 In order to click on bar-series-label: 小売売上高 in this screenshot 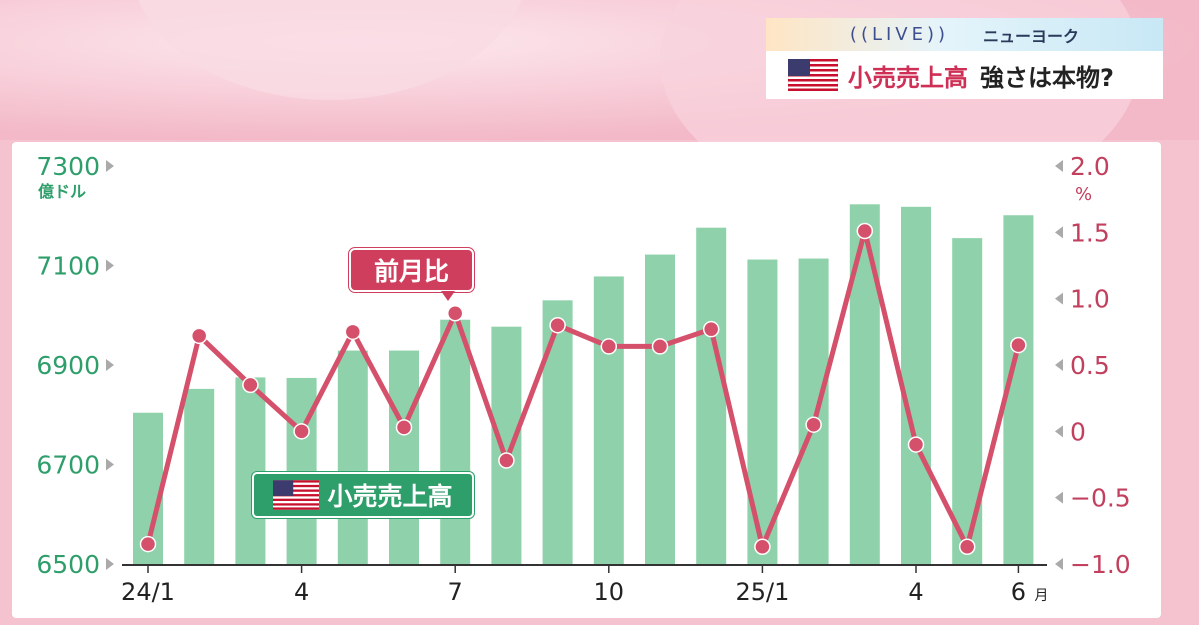, I will do `click(363, 495)`.